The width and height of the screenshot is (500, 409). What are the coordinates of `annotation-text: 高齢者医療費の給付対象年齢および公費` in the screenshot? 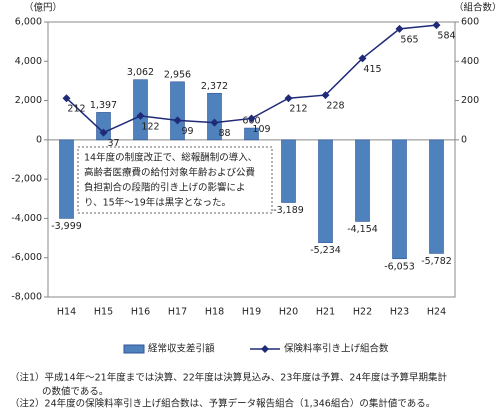 It's located at (169, 173).